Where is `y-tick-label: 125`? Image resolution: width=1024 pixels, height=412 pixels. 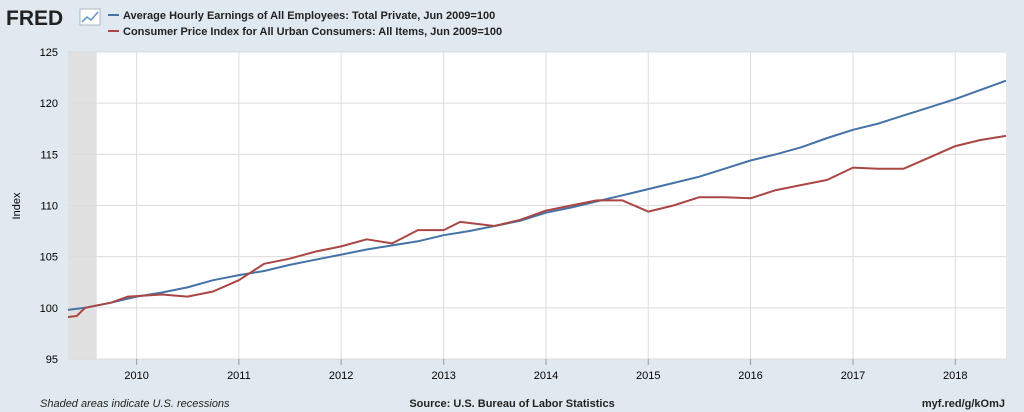
y-tick-label: 125 is located at coordinates (49, 53).